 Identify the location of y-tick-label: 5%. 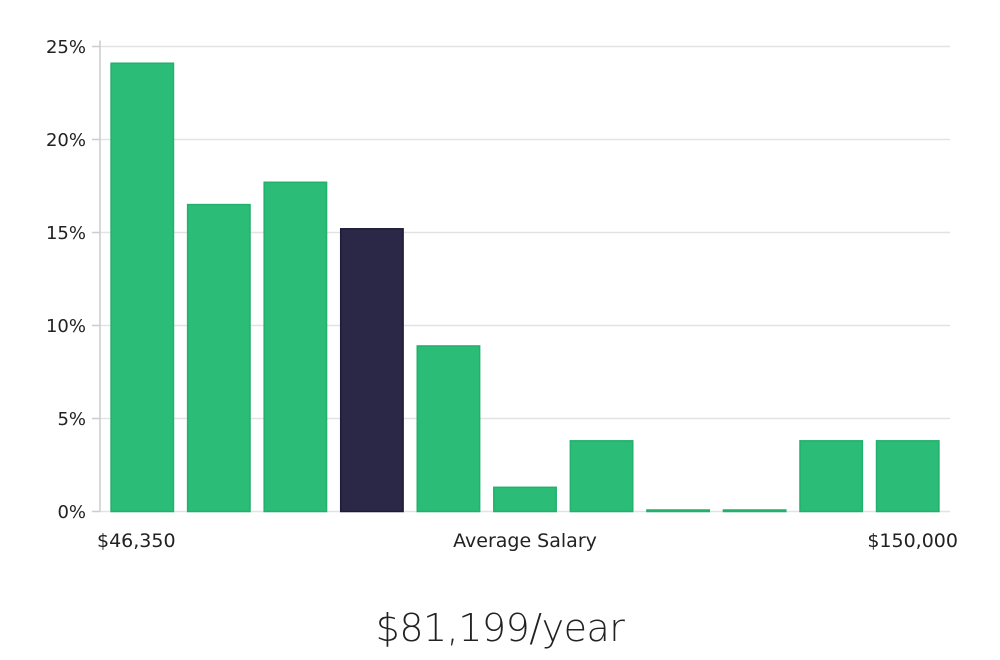
(71, 419).